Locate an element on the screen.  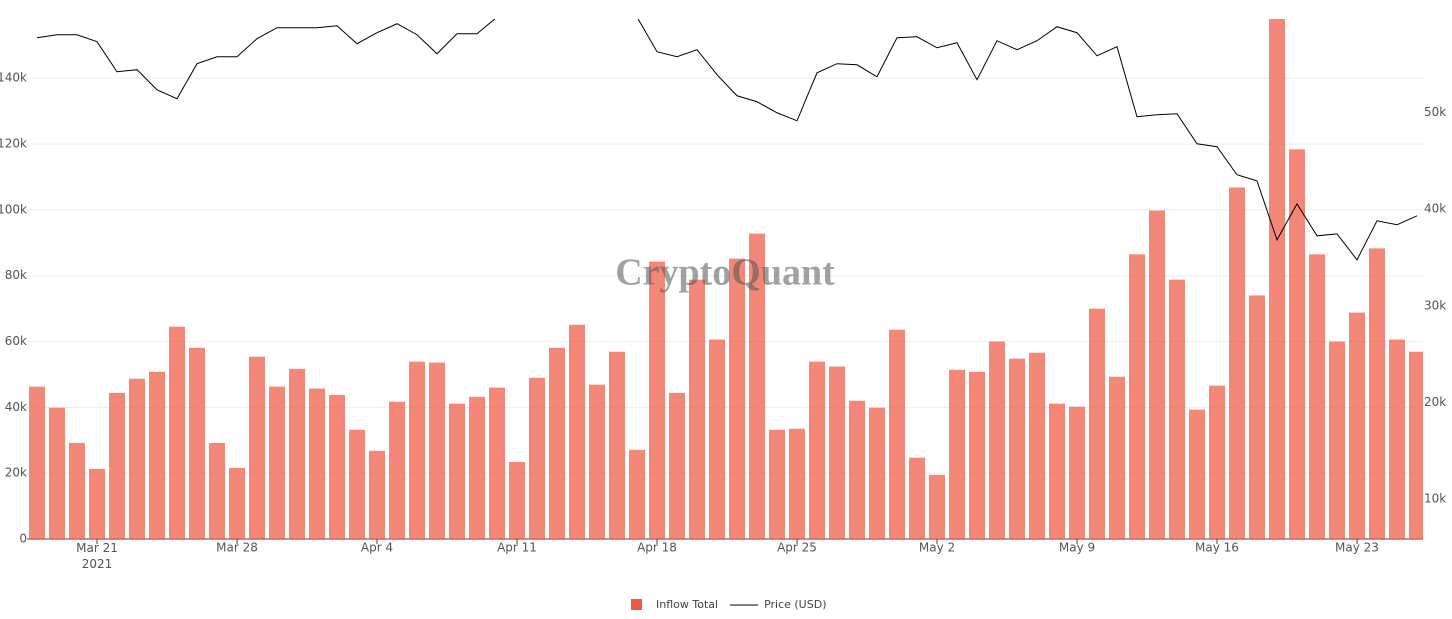
x-tick-label: Apr 4 is located at coordinates (377, 548).